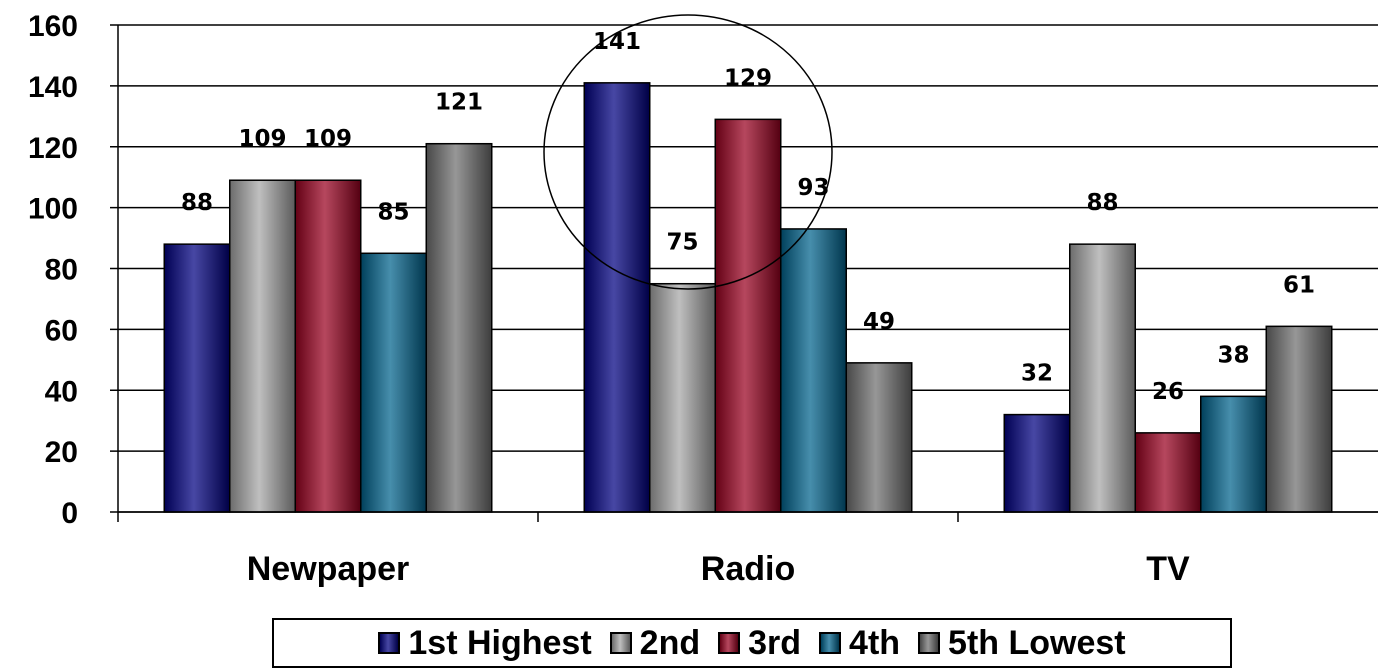  Describe the element at coordinates (748, 78) in the screenshot. I see `data-label: 129` at that location.